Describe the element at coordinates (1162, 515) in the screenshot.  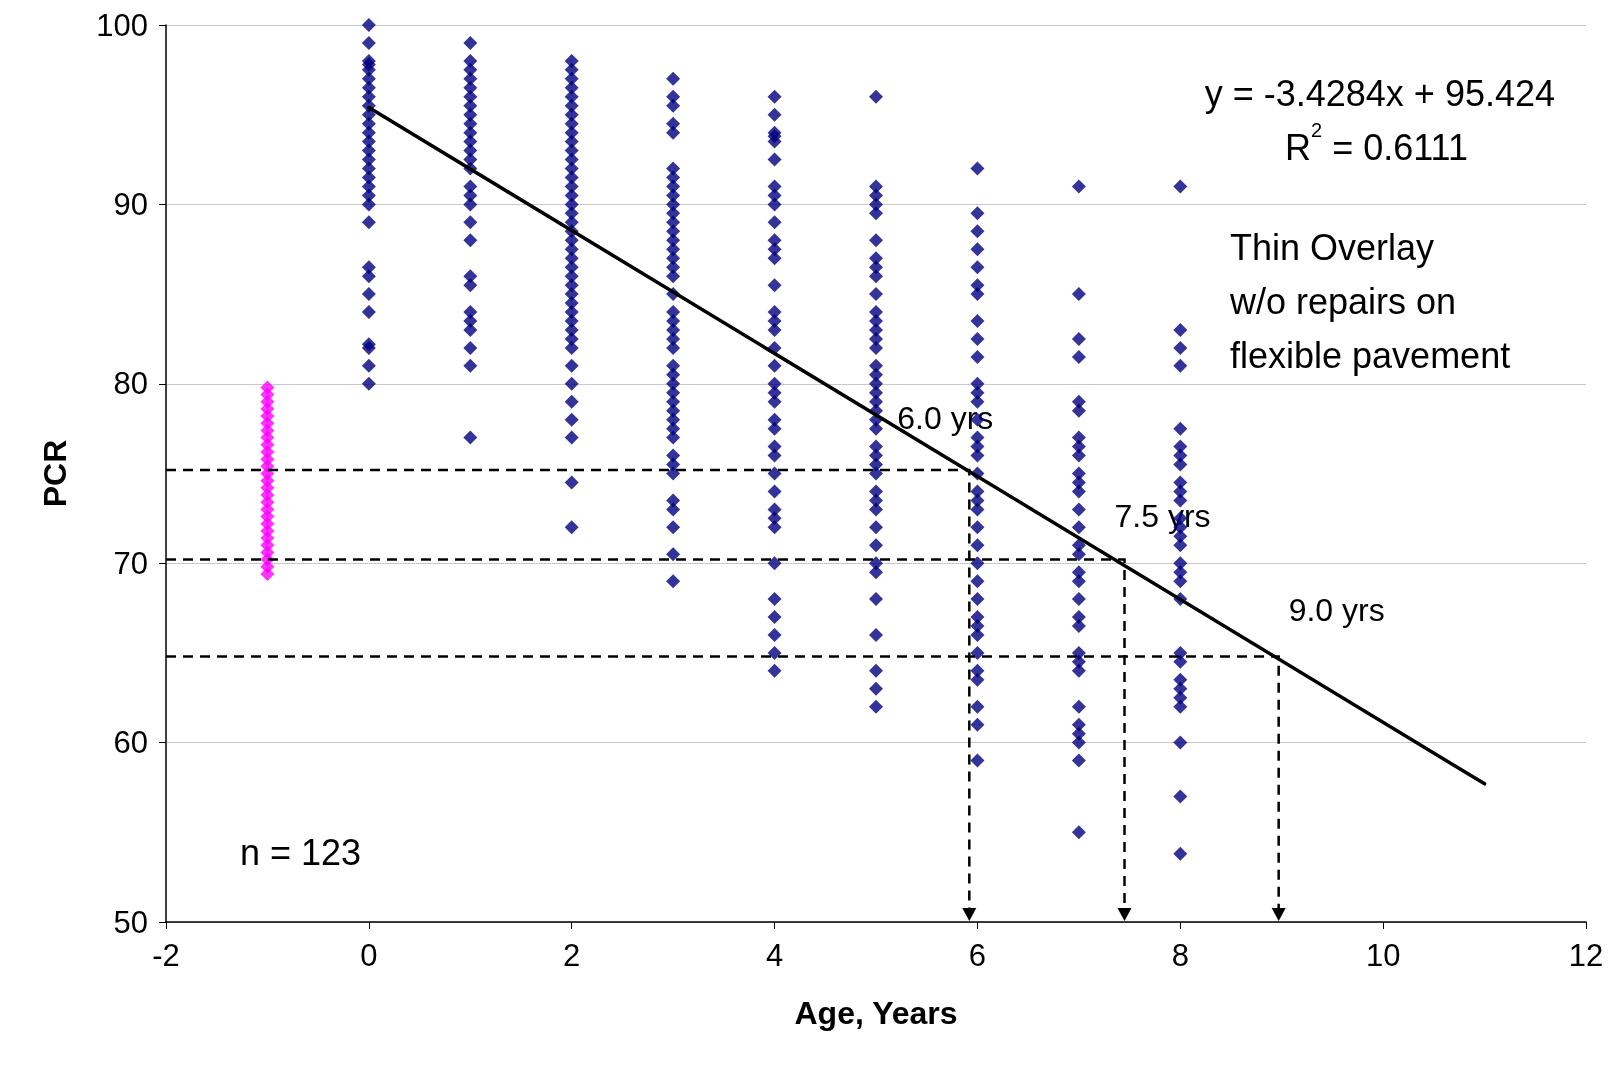
I see `annotation: 7.5 yrs` at that location.